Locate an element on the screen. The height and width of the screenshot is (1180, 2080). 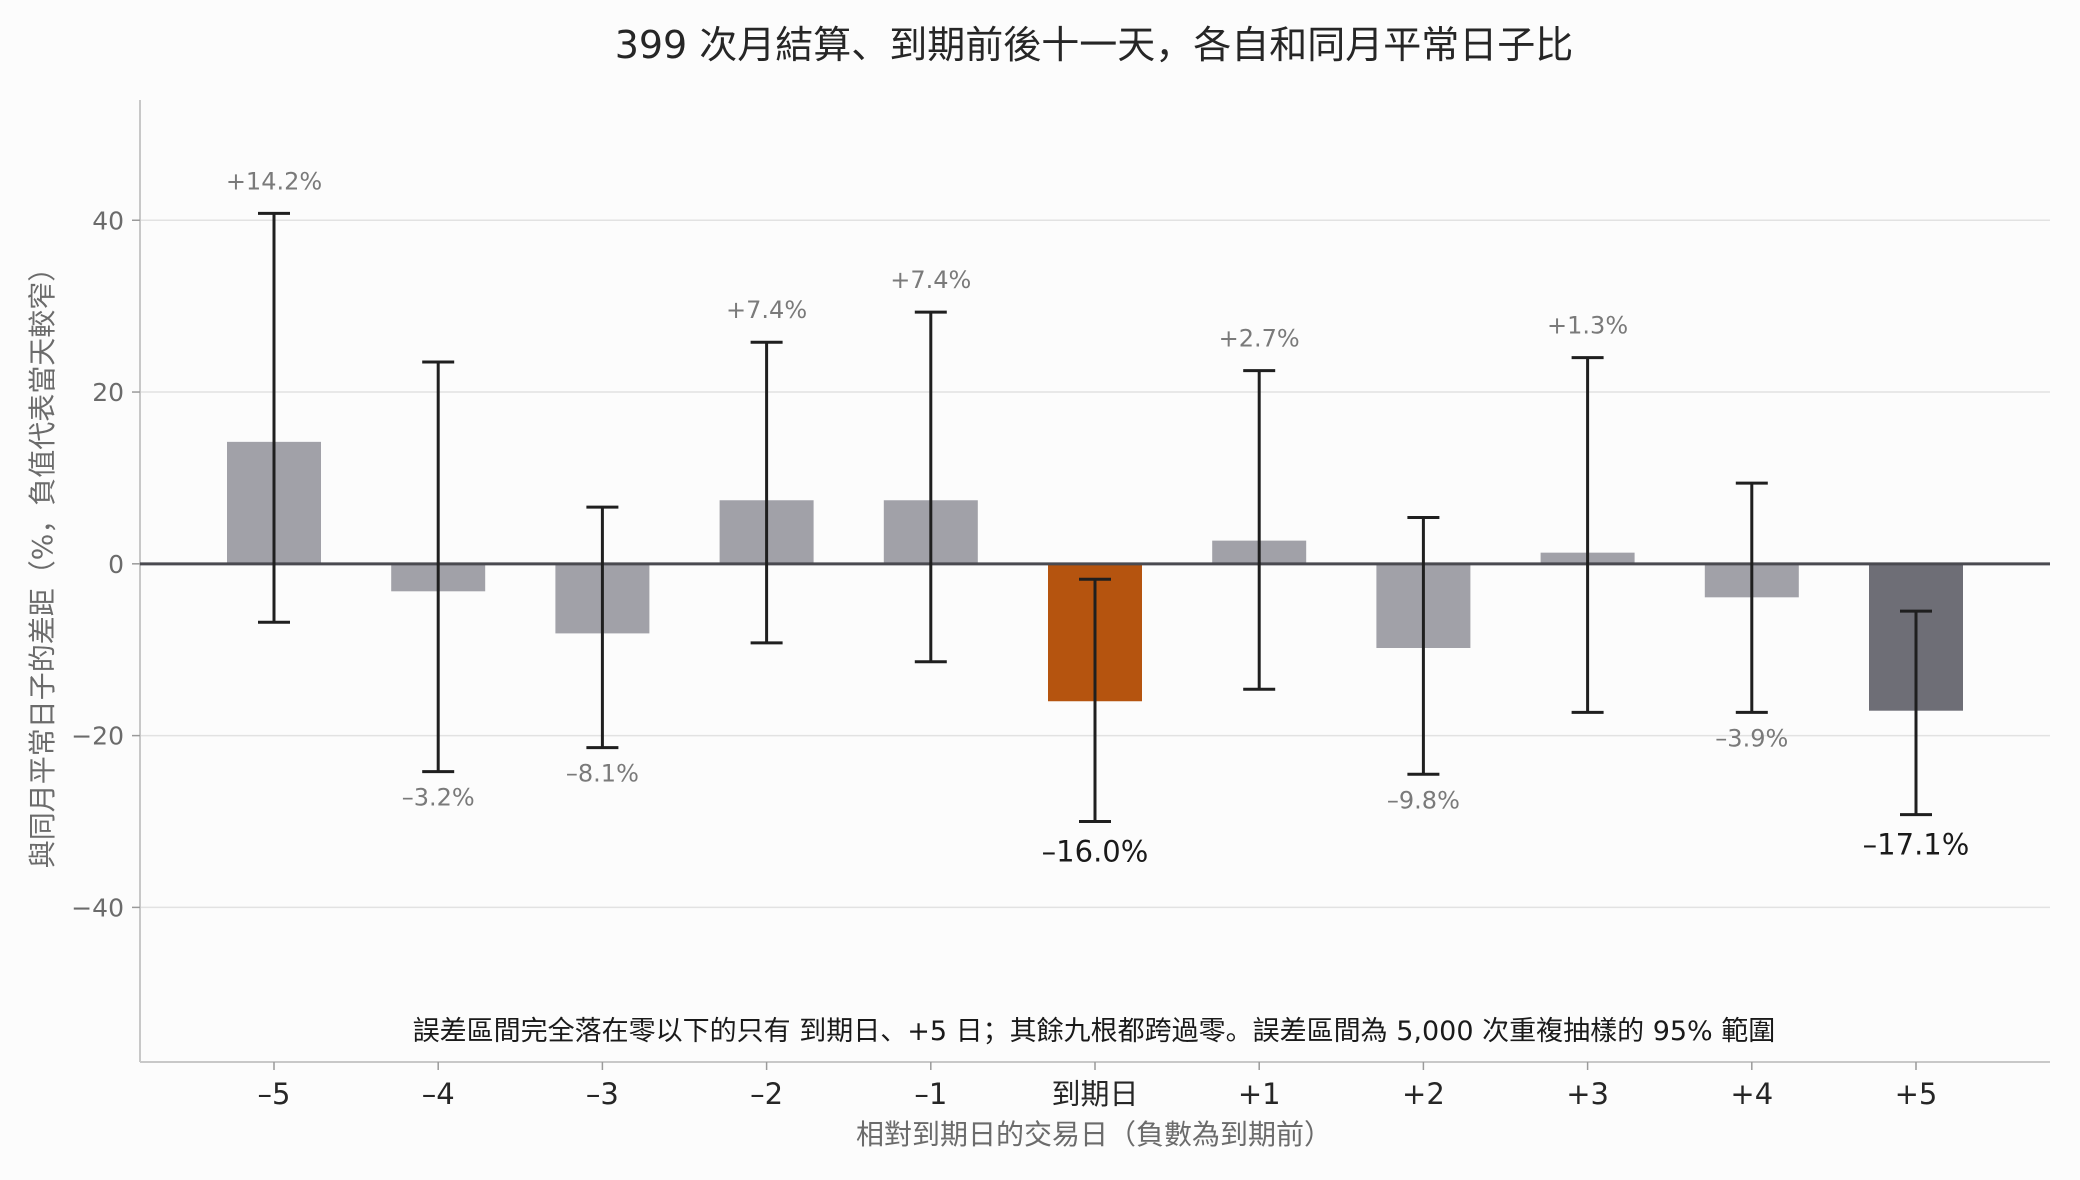
x-tick-label: +3 is located at coordinates (1587, 1094).